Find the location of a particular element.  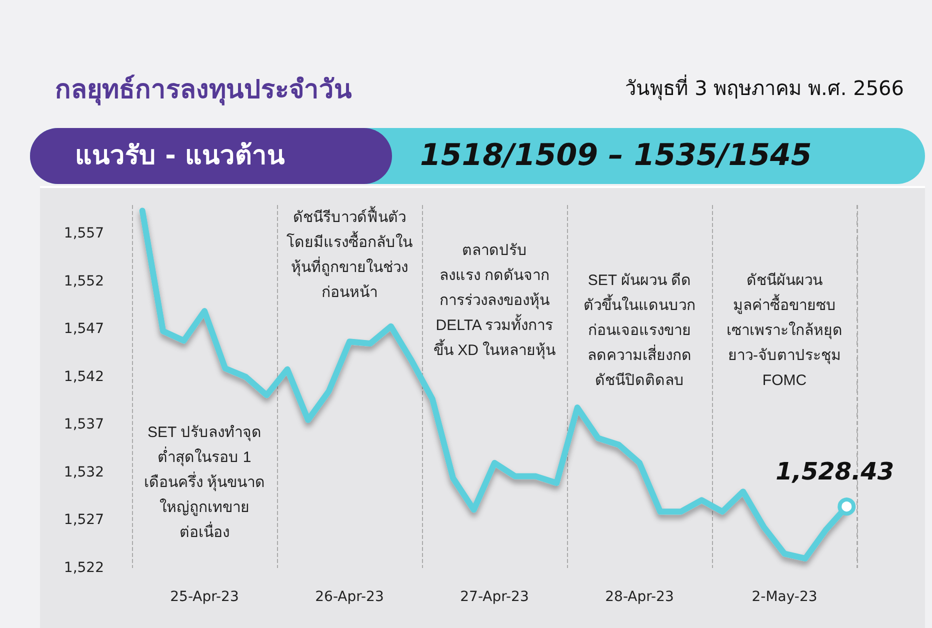

text: แนวรับ - แนวต้าน is located at coordinates (180, 156).